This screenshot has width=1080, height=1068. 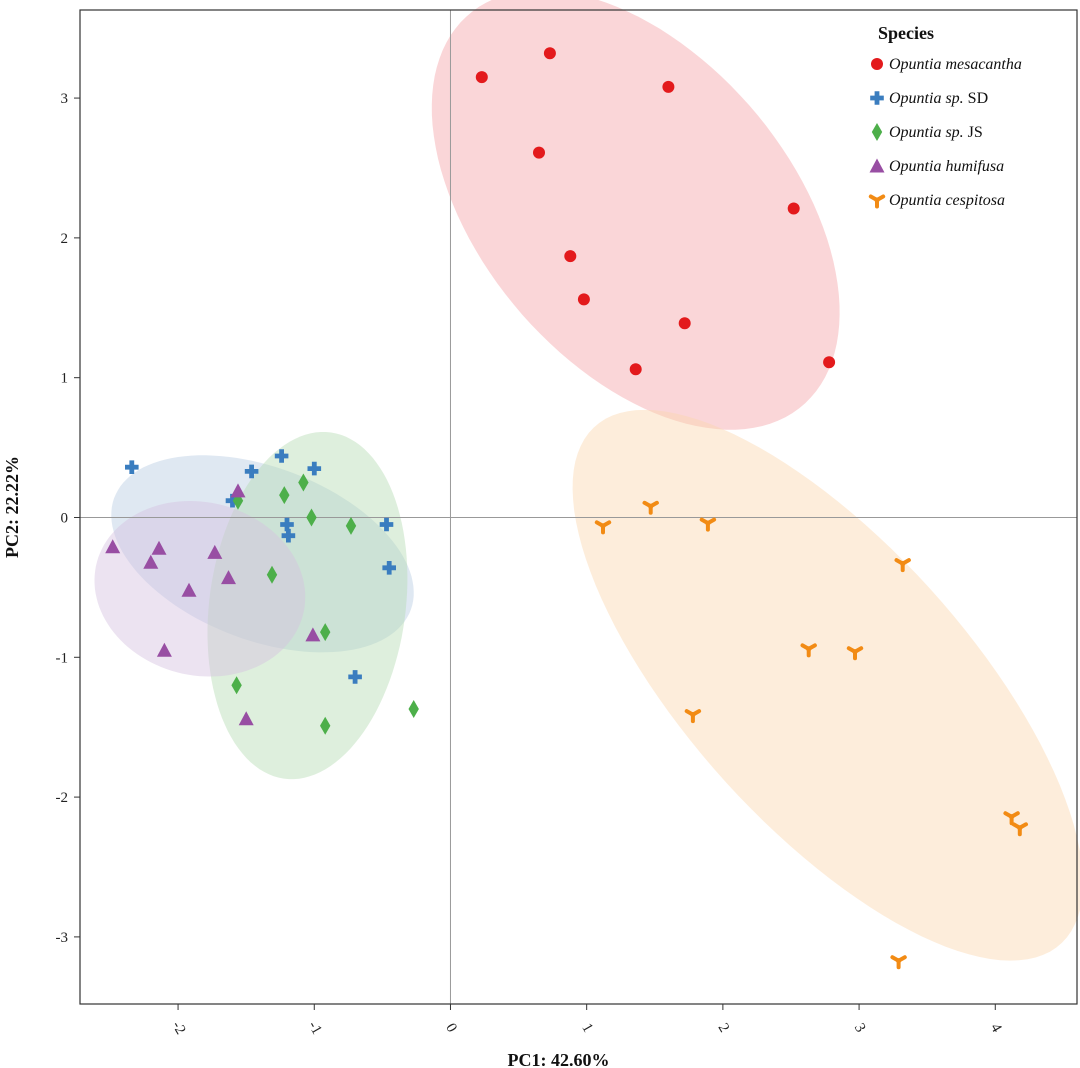 I want to click on legend-entry-4: Opuntia humifusa, so click(x=946, y=166).